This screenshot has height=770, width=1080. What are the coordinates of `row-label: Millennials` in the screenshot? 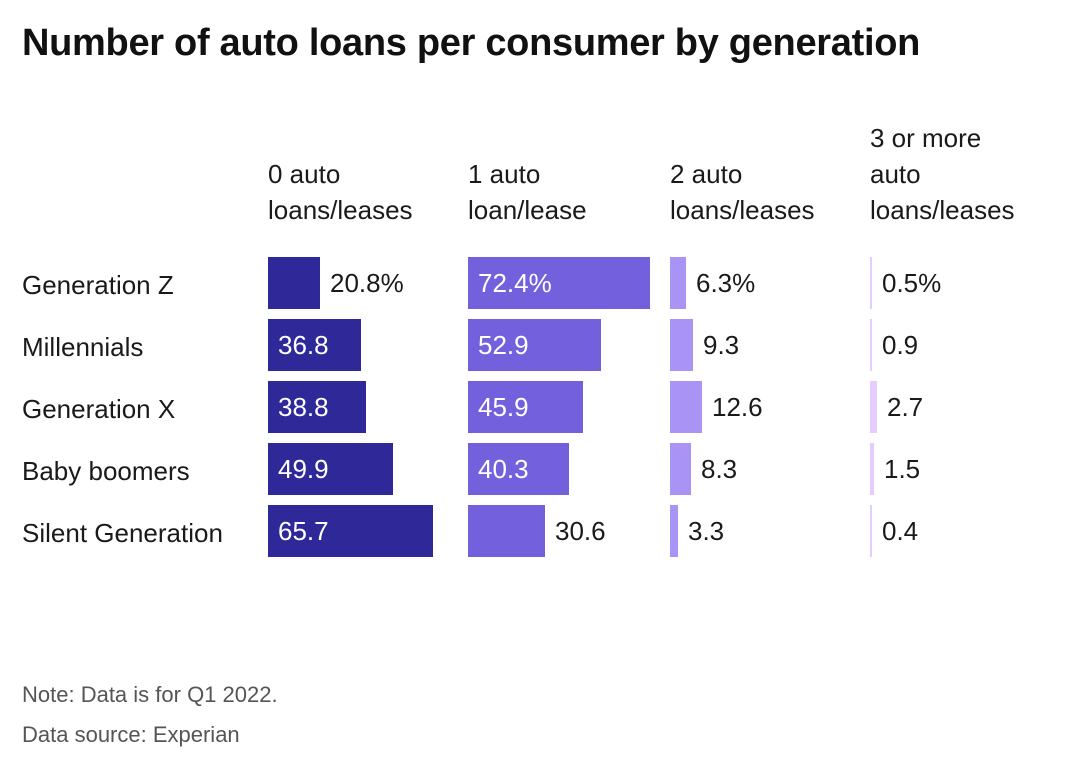 It's located at (83, 347).